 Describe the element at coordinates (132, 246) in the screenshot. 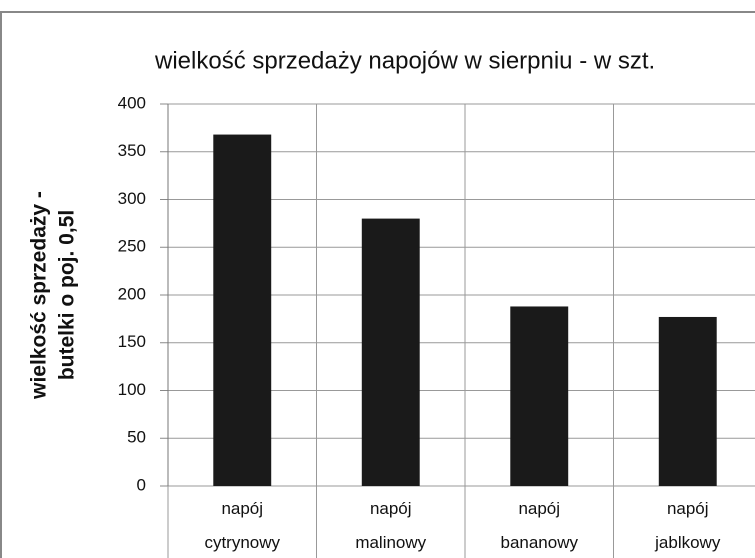

I see `y-tick-label: 250` at that location.